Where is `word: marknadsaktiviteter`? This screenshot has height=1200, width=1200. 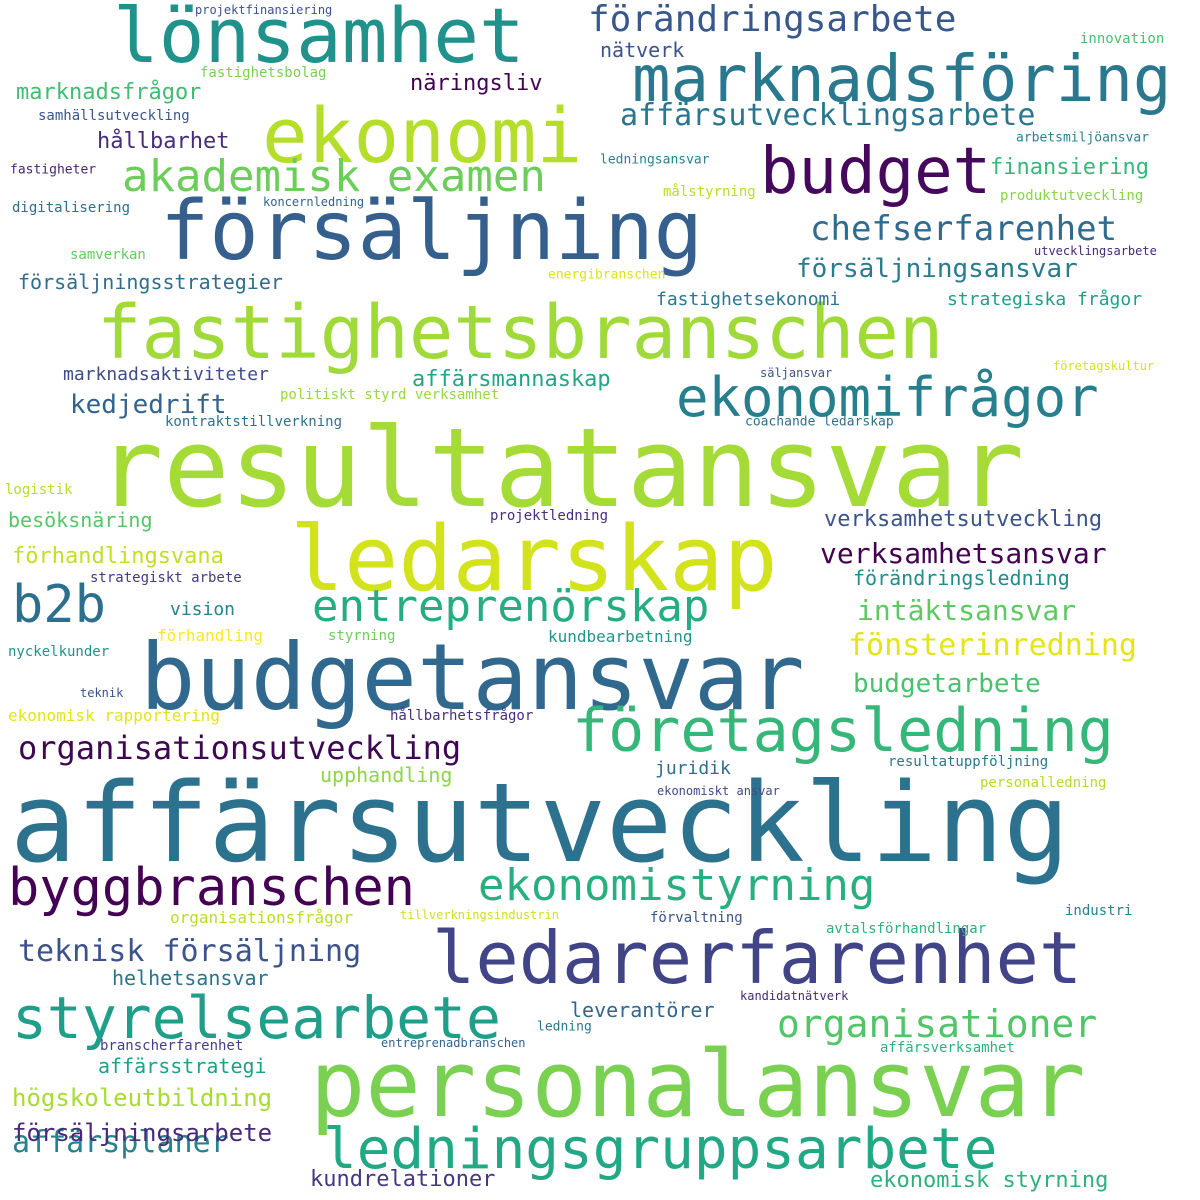 word: marknadsaktiviteter is located at coordinates (166, 374).